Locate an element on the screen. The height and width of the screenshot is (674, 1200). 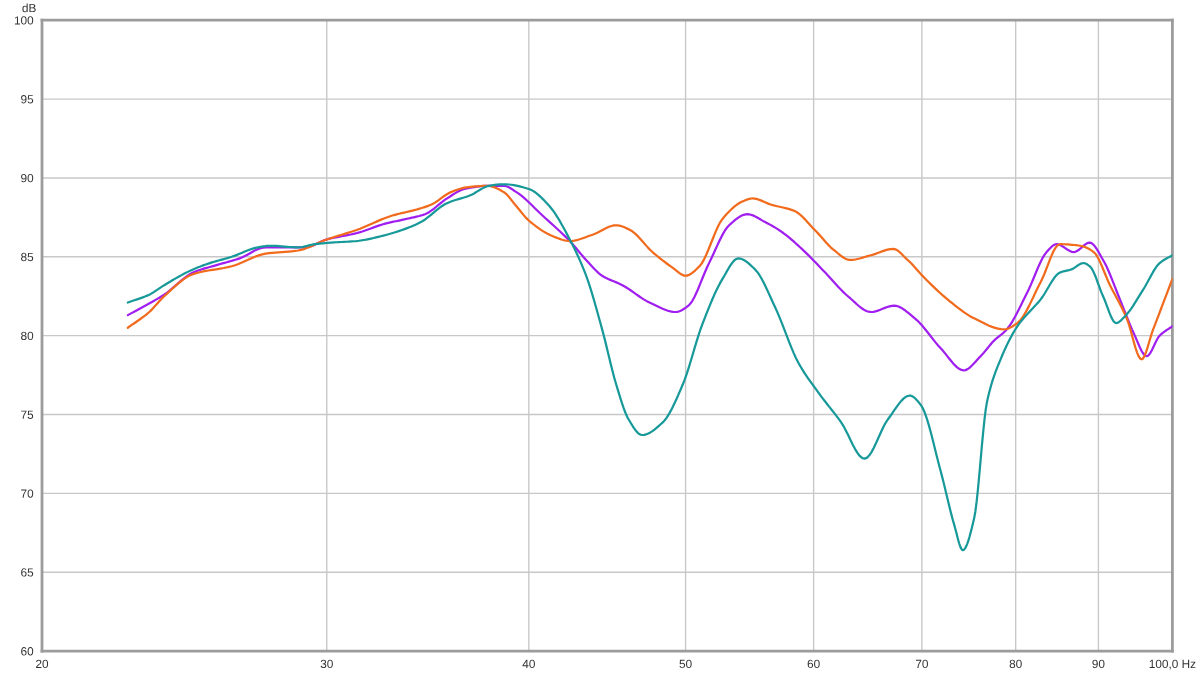
x-tick-label: 60 is located at coordinates (813, 664).